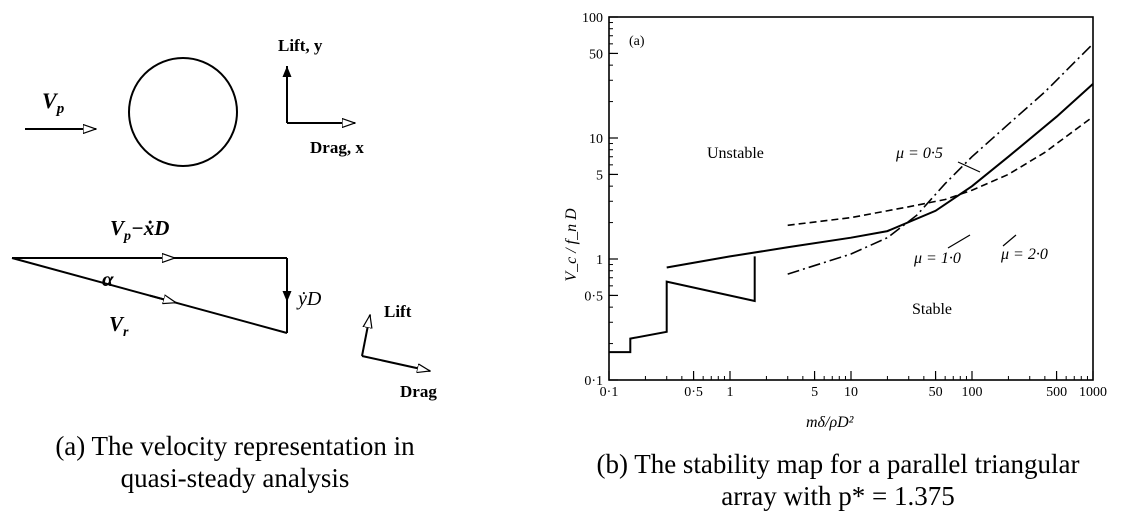  Describe the element at coordinates (593, 296) in the screenshot. I see `y-tick-label: 0·5` at that location.